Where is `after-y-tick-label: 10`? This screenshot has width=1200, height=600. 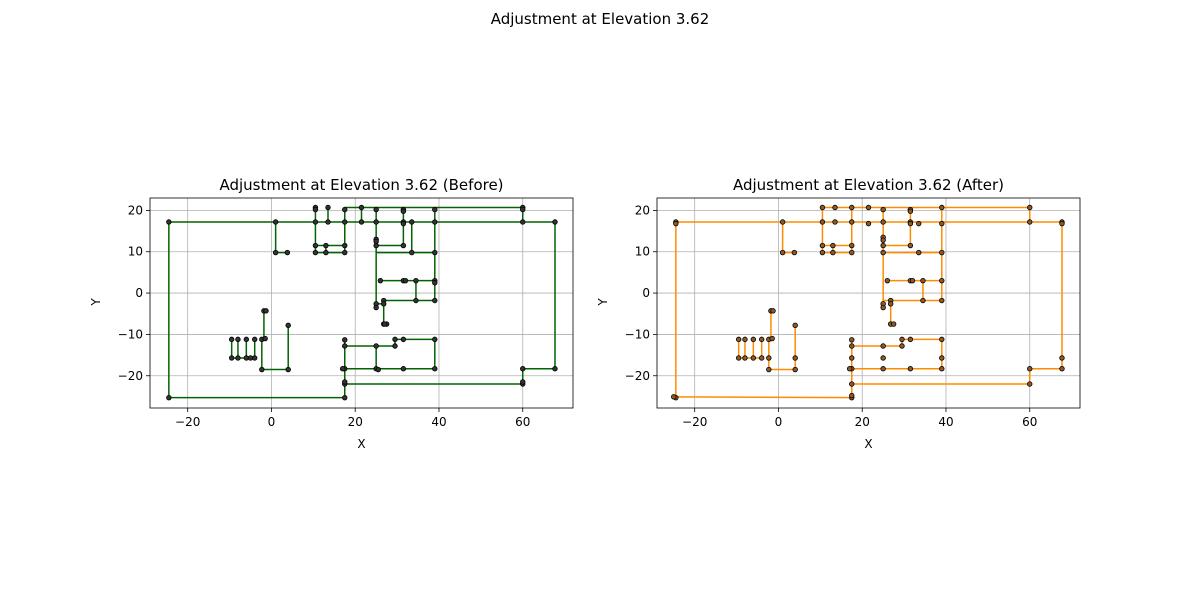 after-y-tick-label: 10 is located at coordinates (642, 252).